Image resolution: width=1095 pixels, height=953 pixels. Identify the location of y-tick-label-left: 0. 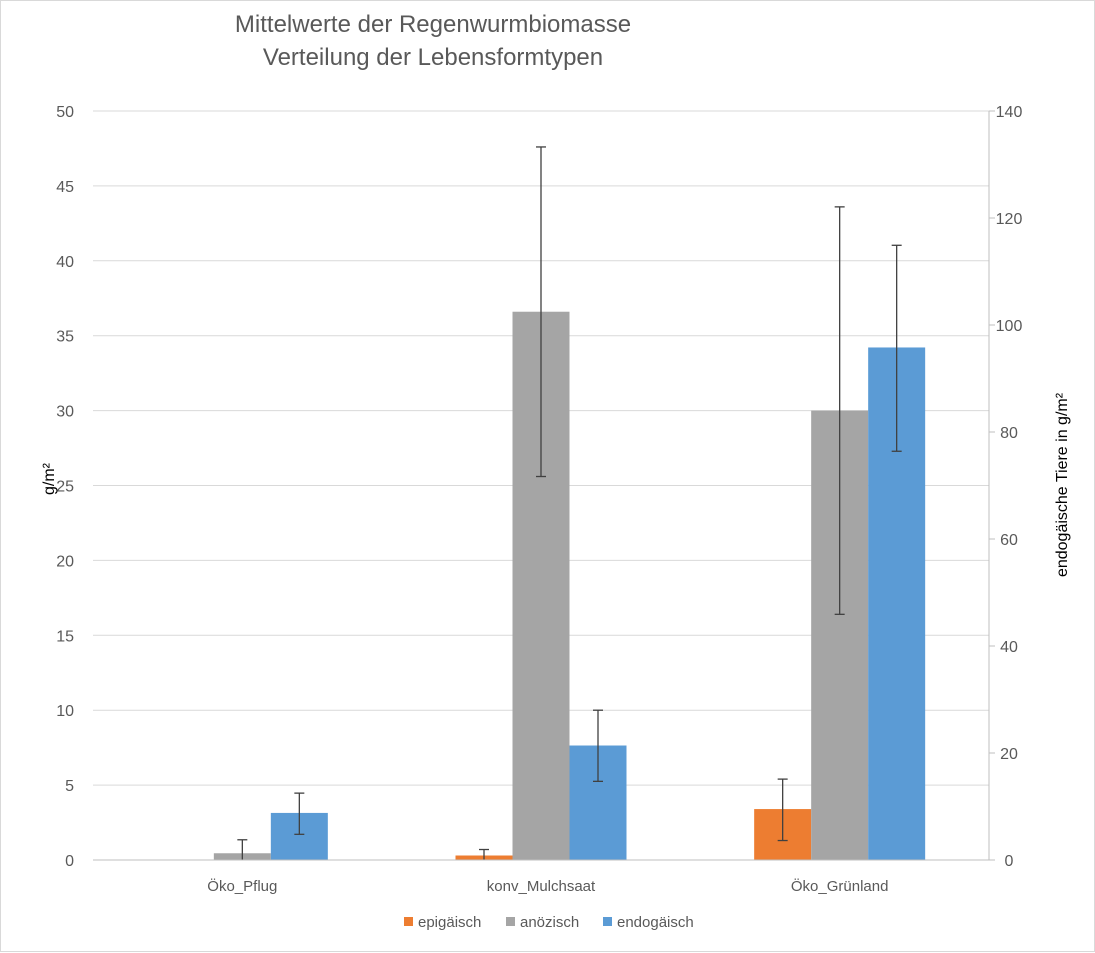
(69, 861).